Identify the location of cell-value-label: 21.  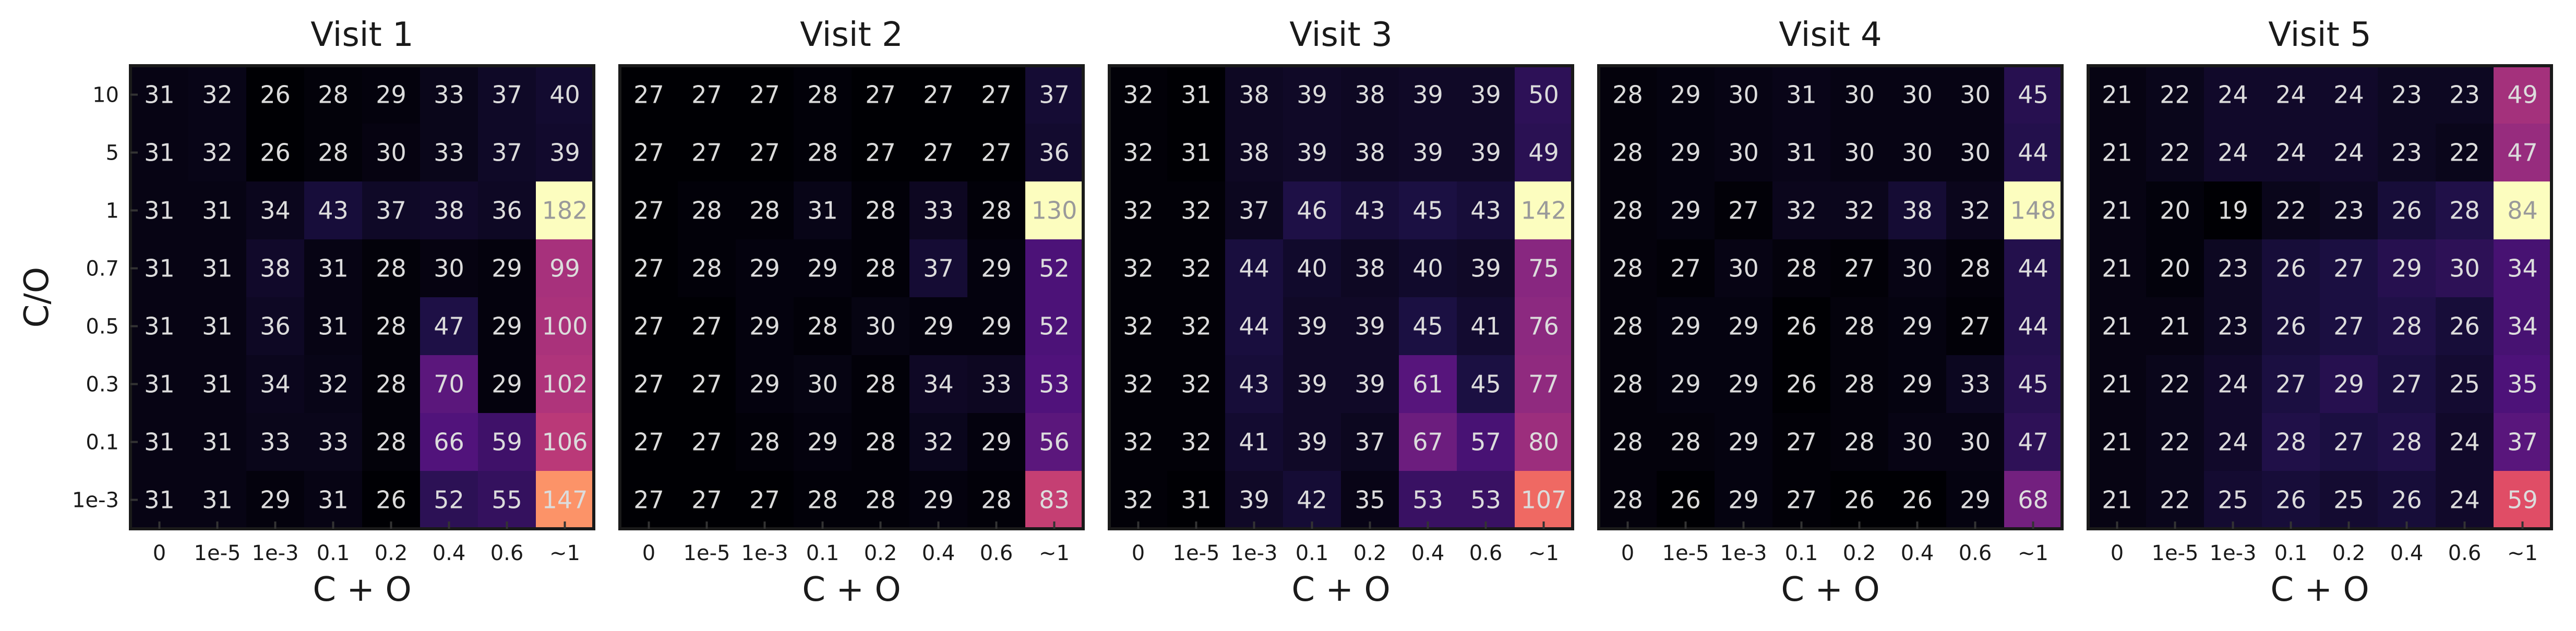
(2117, 326).